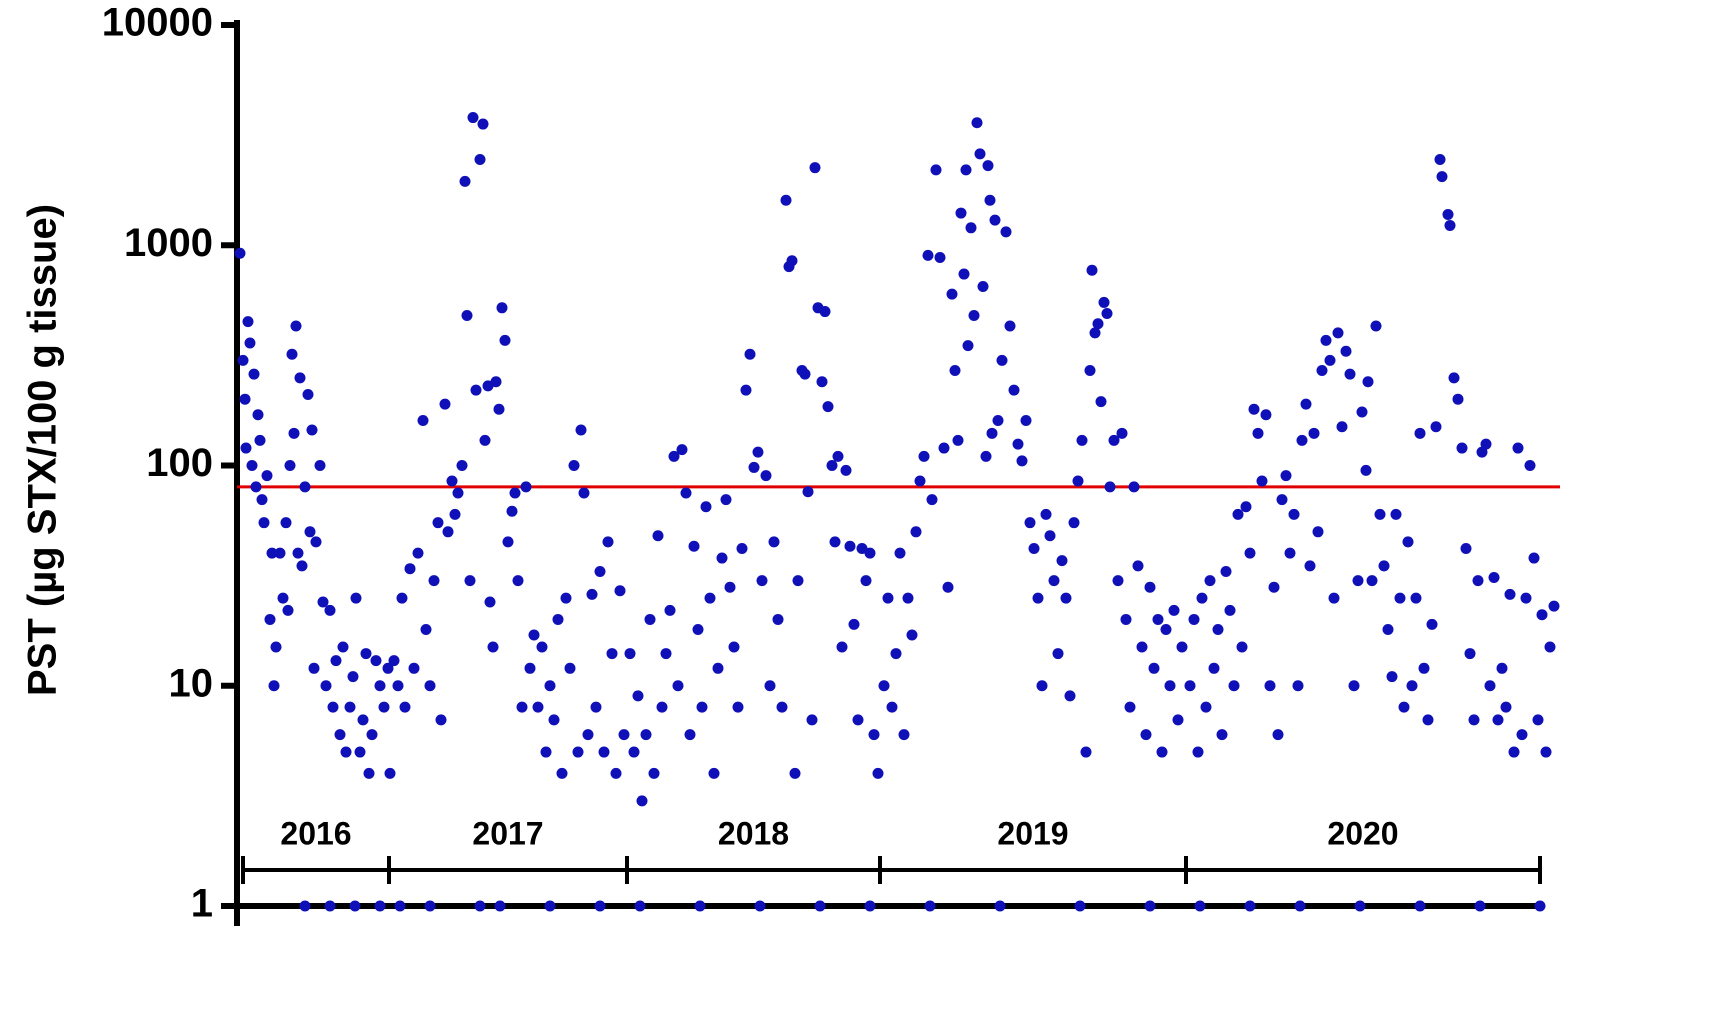 The width and height of the screenshot is (1735, 1023). I want to click on year-label: 2017, so click(507, 833).